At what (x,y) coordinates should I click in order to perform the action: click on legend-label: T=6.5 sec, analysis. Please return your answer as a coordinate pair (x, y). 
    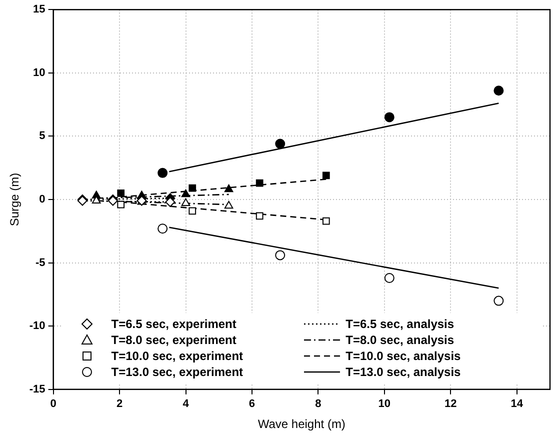
    Looking at the image, I should click on (400, 324).